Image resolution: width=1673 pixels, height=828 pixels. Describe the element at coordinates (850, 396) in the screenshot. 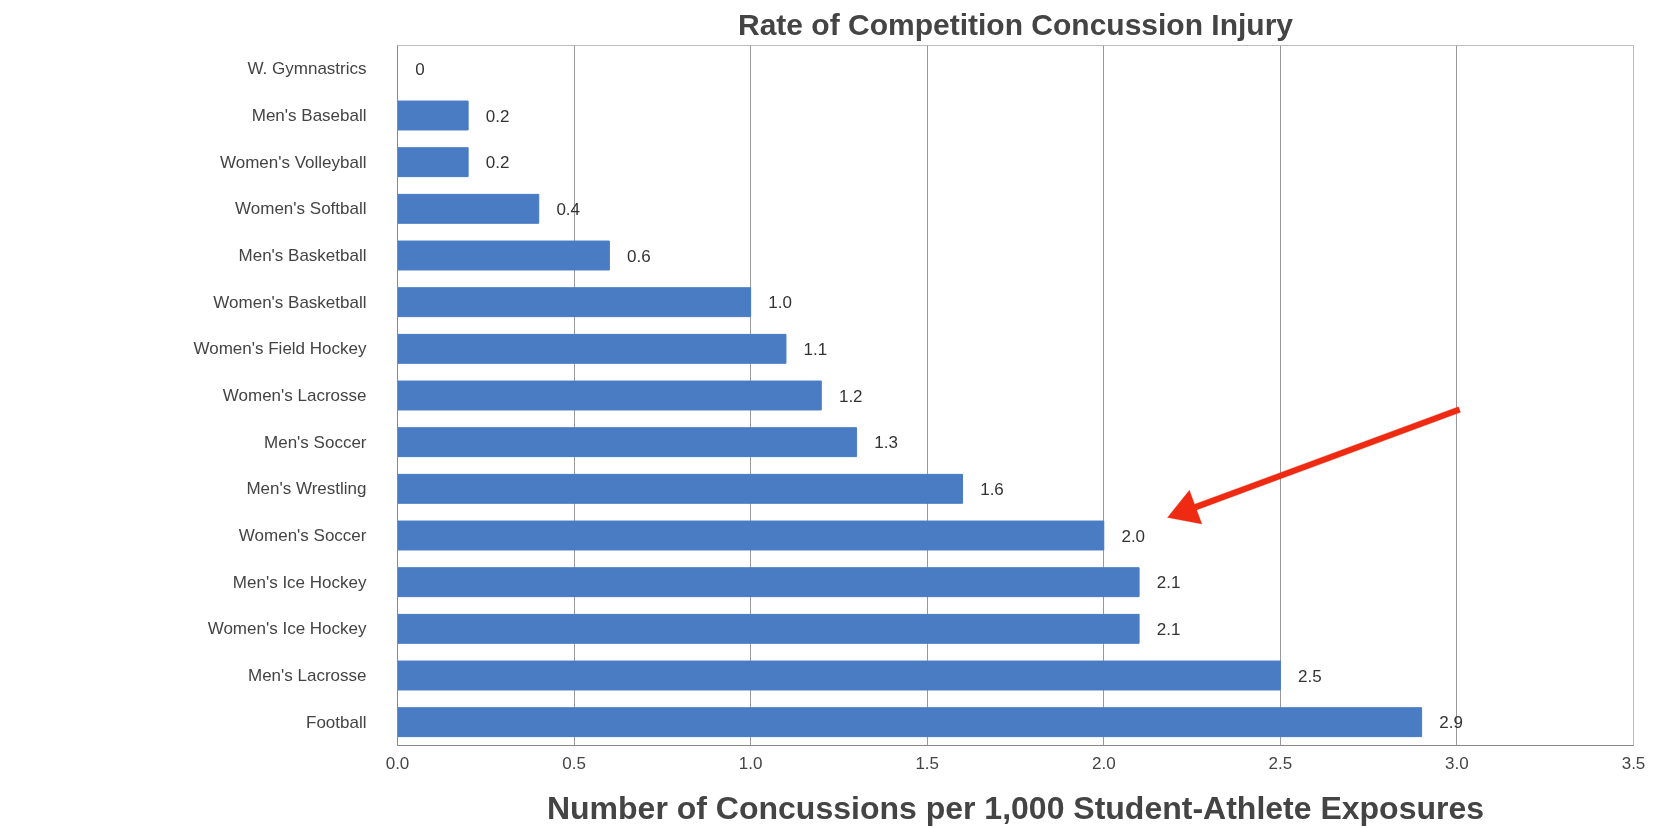

I see `data-label: 1.2` at that location.